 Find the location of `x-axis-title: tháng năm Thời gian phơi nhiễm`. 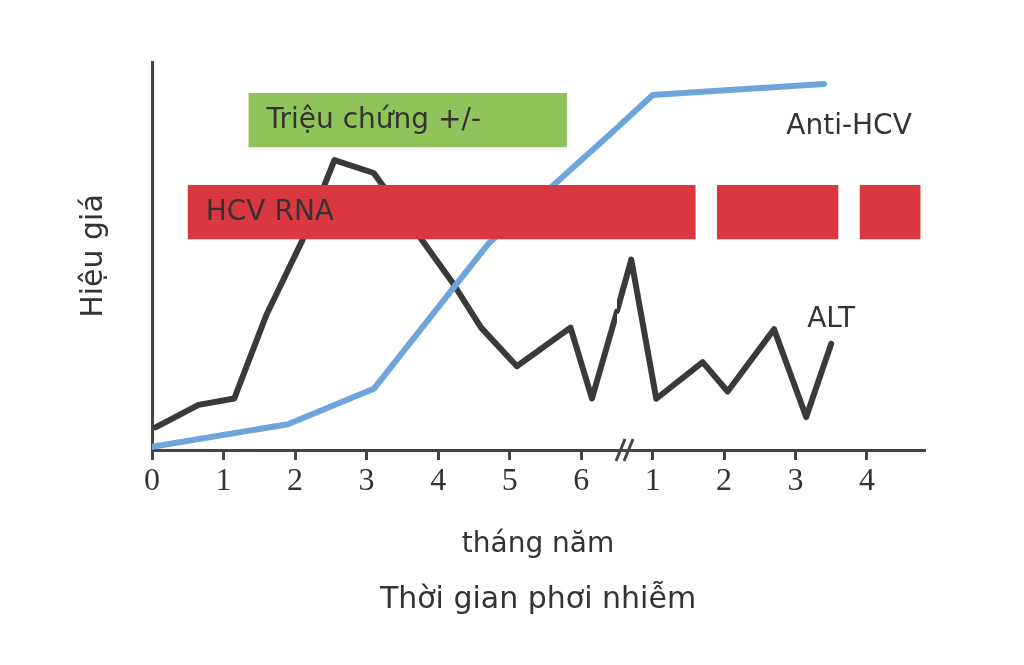

x-axis-title: tháng năm Thời gian phơi nhiễm is located at coordinates (537, 570).